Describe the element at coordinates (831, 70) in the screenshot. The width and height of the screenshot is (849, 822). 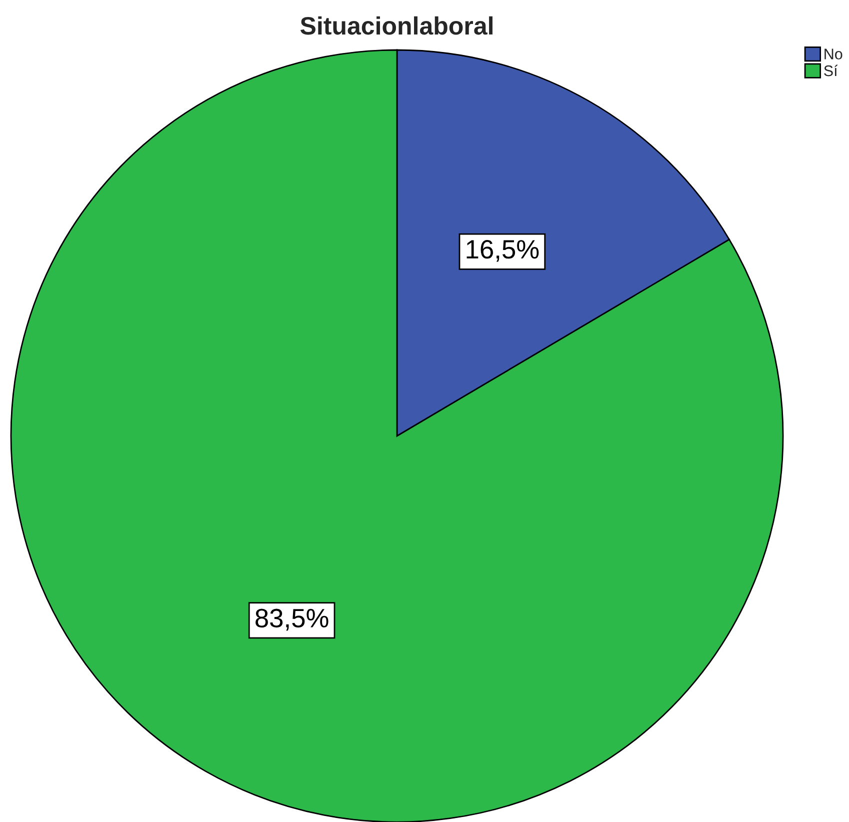
I see `legend-label: Sí` at that location.